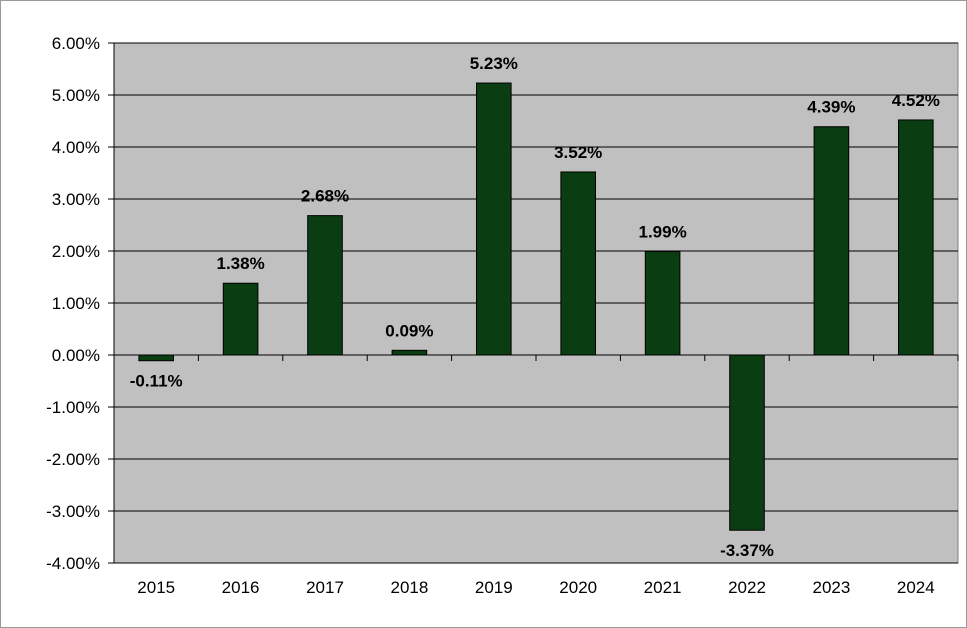 The image size is (967, 628). Describe the element at coordinates (73, 459) in the screenshot. I see `y-tick-label: -2.00%` at that location.